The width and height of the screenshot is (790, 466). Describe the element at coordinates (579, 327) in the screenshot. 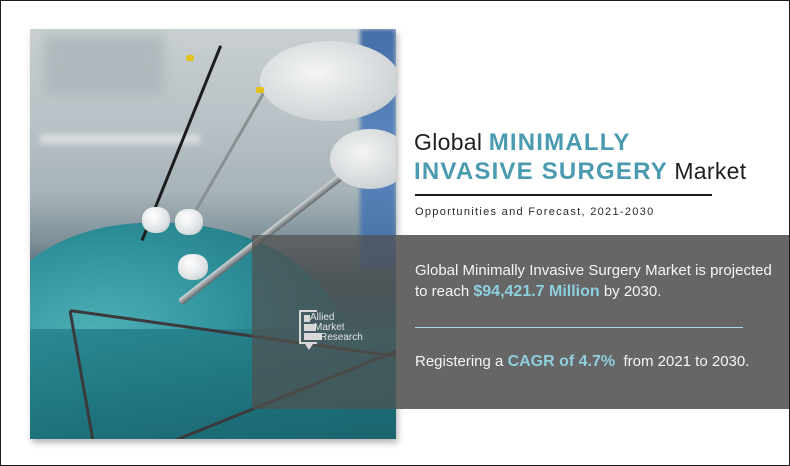

I see `stats-divider` at that location.